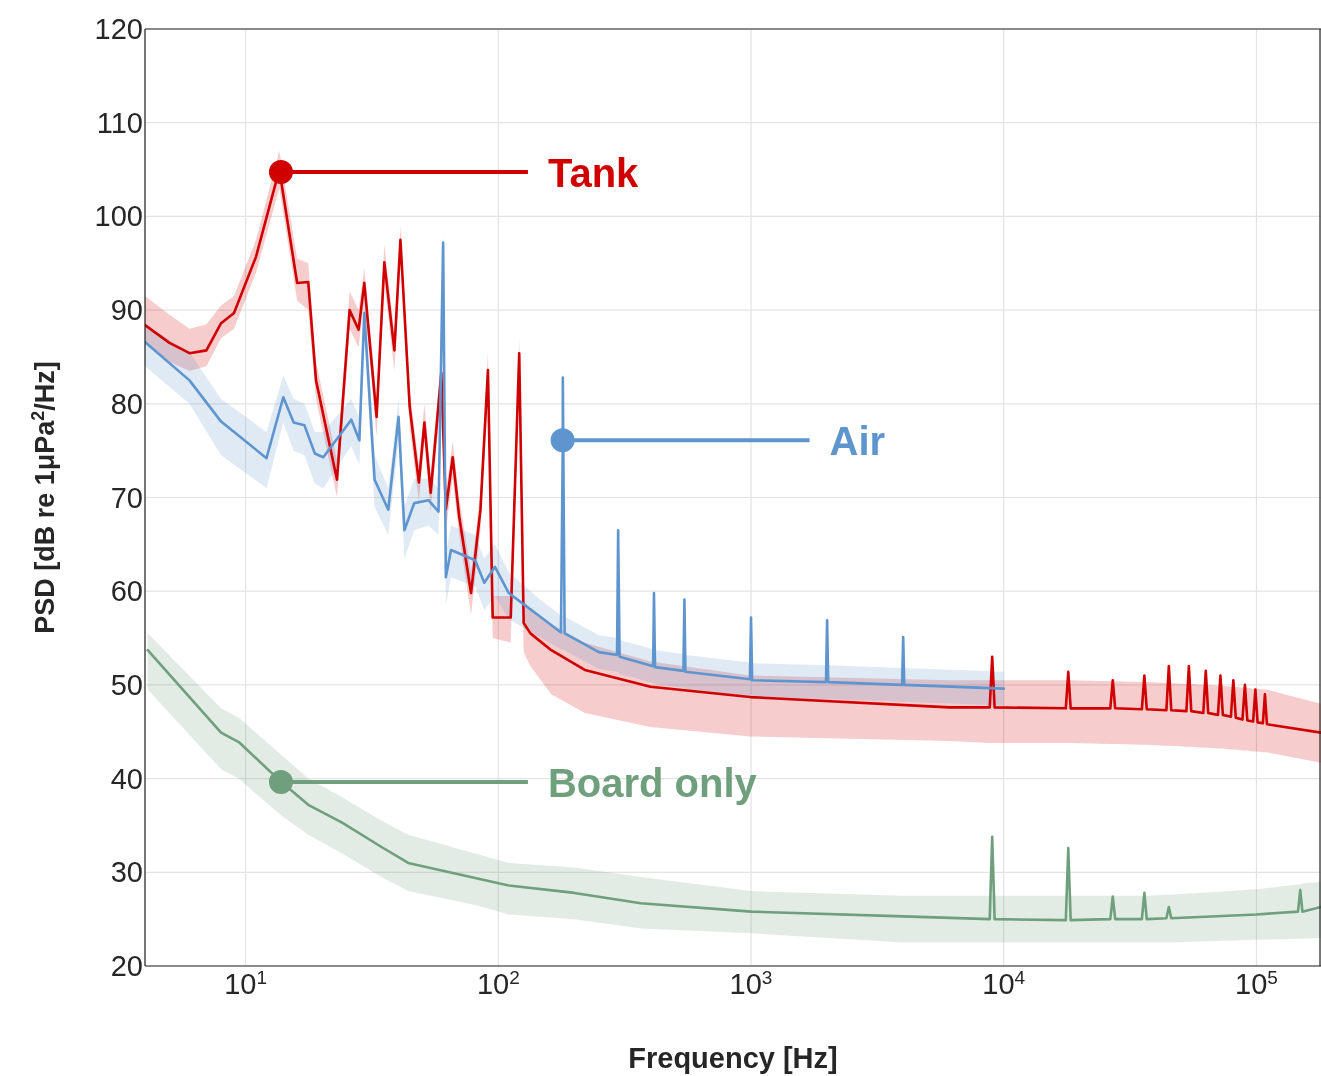 This screenshot has width=1321, height=1076. Describe the element at coordinates (126, 403) in the screenshot. I see `y-tick-label: 80` at that location.